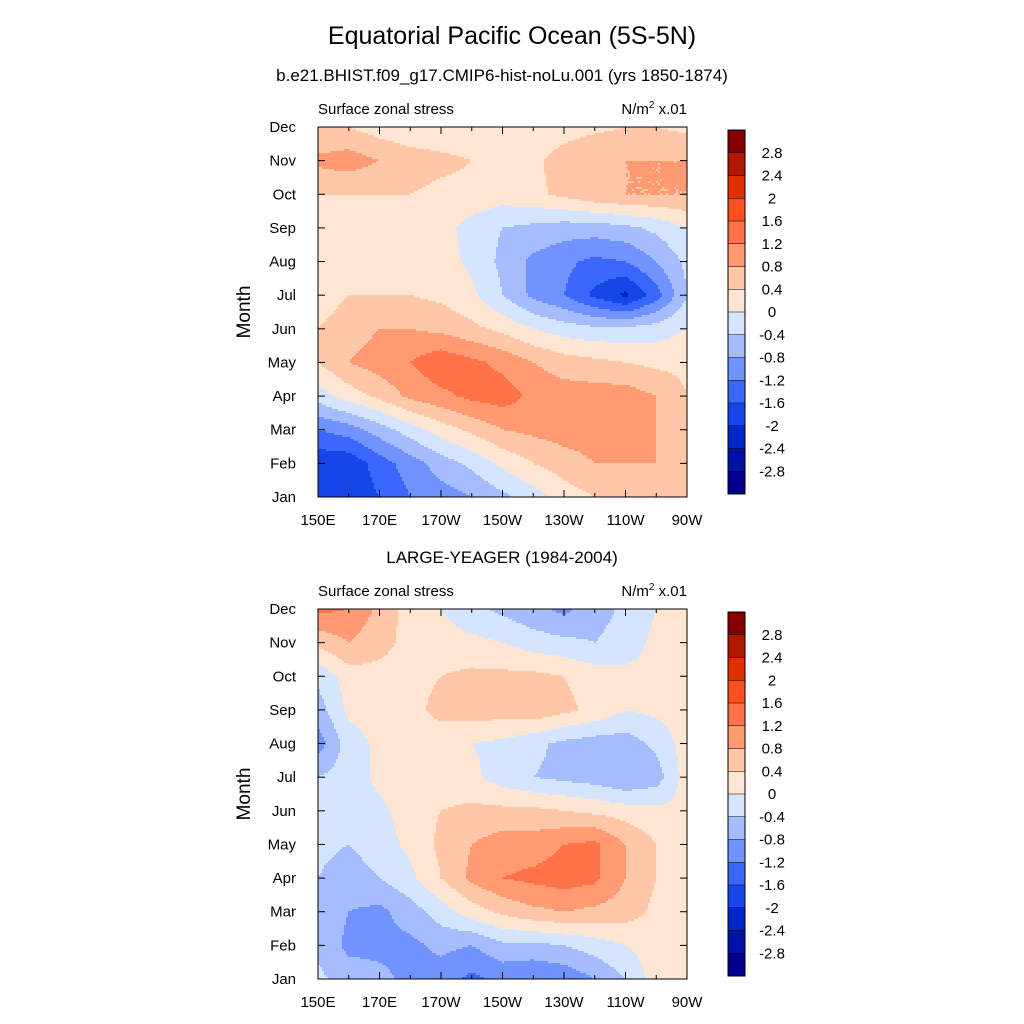 Image resolution: width=1024 pixels, height=1024 pixels. What do you see at coordinates (282, 710) in the screenshot?
I see `y-tick-label: Sep` at bounding box center [282, 710].